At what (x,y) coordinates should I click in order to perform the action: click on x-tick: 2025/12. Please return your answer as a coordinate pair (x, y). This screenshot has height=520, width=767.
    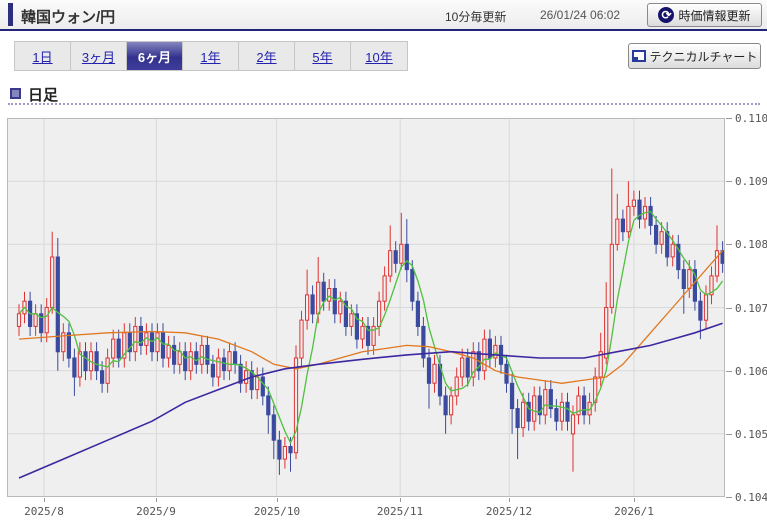
    Looking at the image, I should click on (509, 509).